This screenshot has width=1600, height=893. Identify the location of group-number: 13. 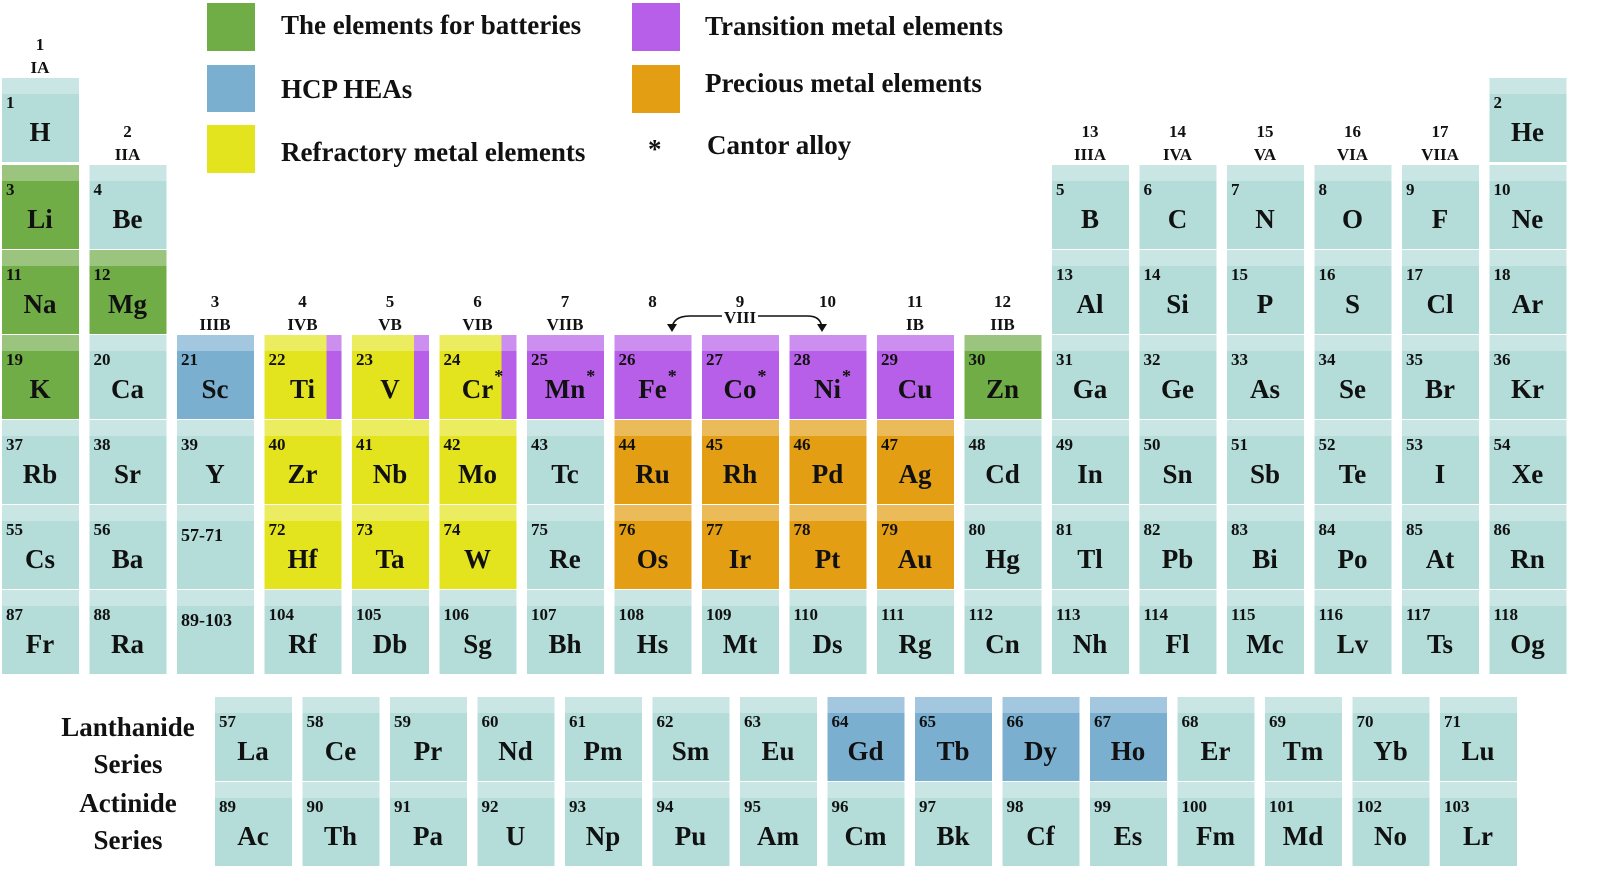
(1090, 131).